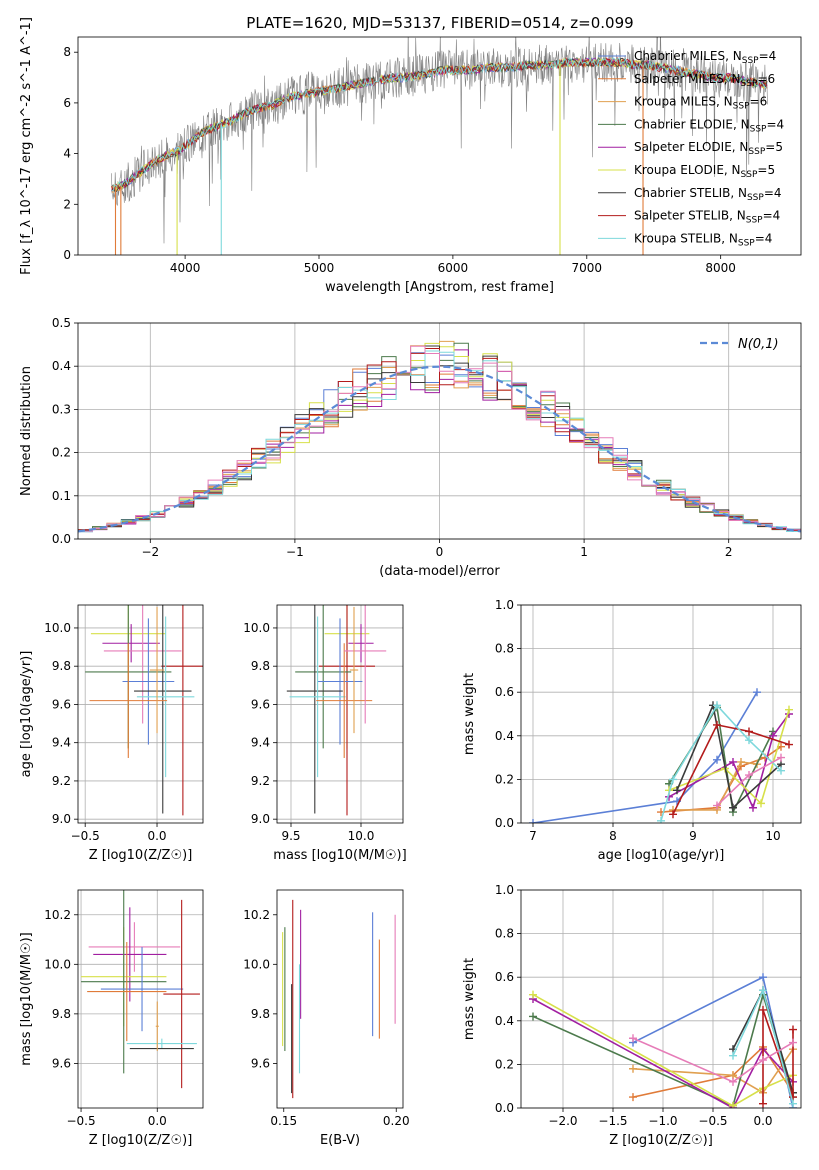  I want to click on plot-area-age_vs_mass, so click(336, 710).